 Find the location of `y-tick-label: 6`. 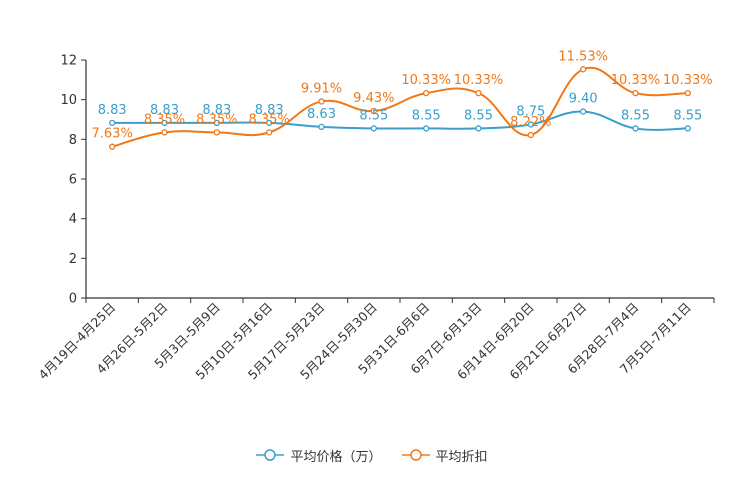

y-tick-label: 6 is located at coordinates (73, 180).